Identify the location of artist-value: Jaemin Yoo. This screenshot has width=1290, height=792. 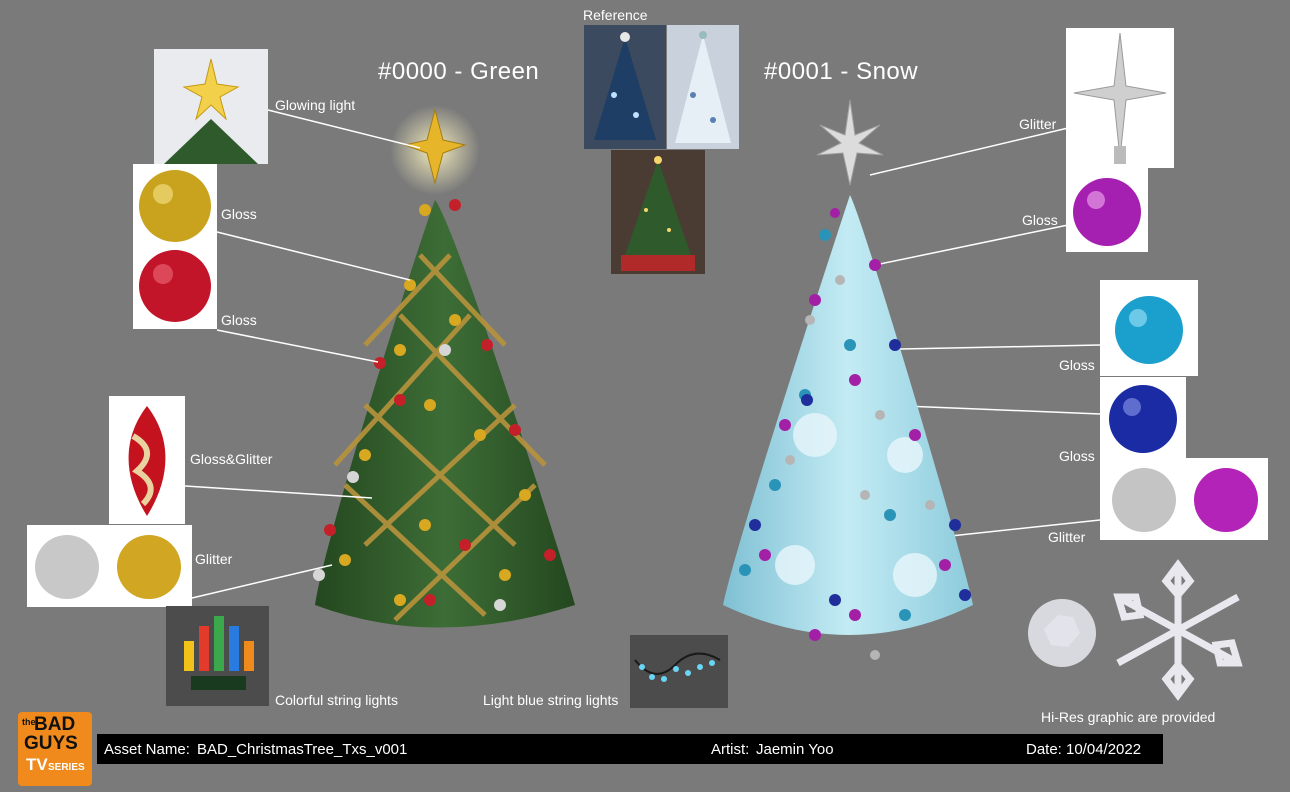
(795, 749).